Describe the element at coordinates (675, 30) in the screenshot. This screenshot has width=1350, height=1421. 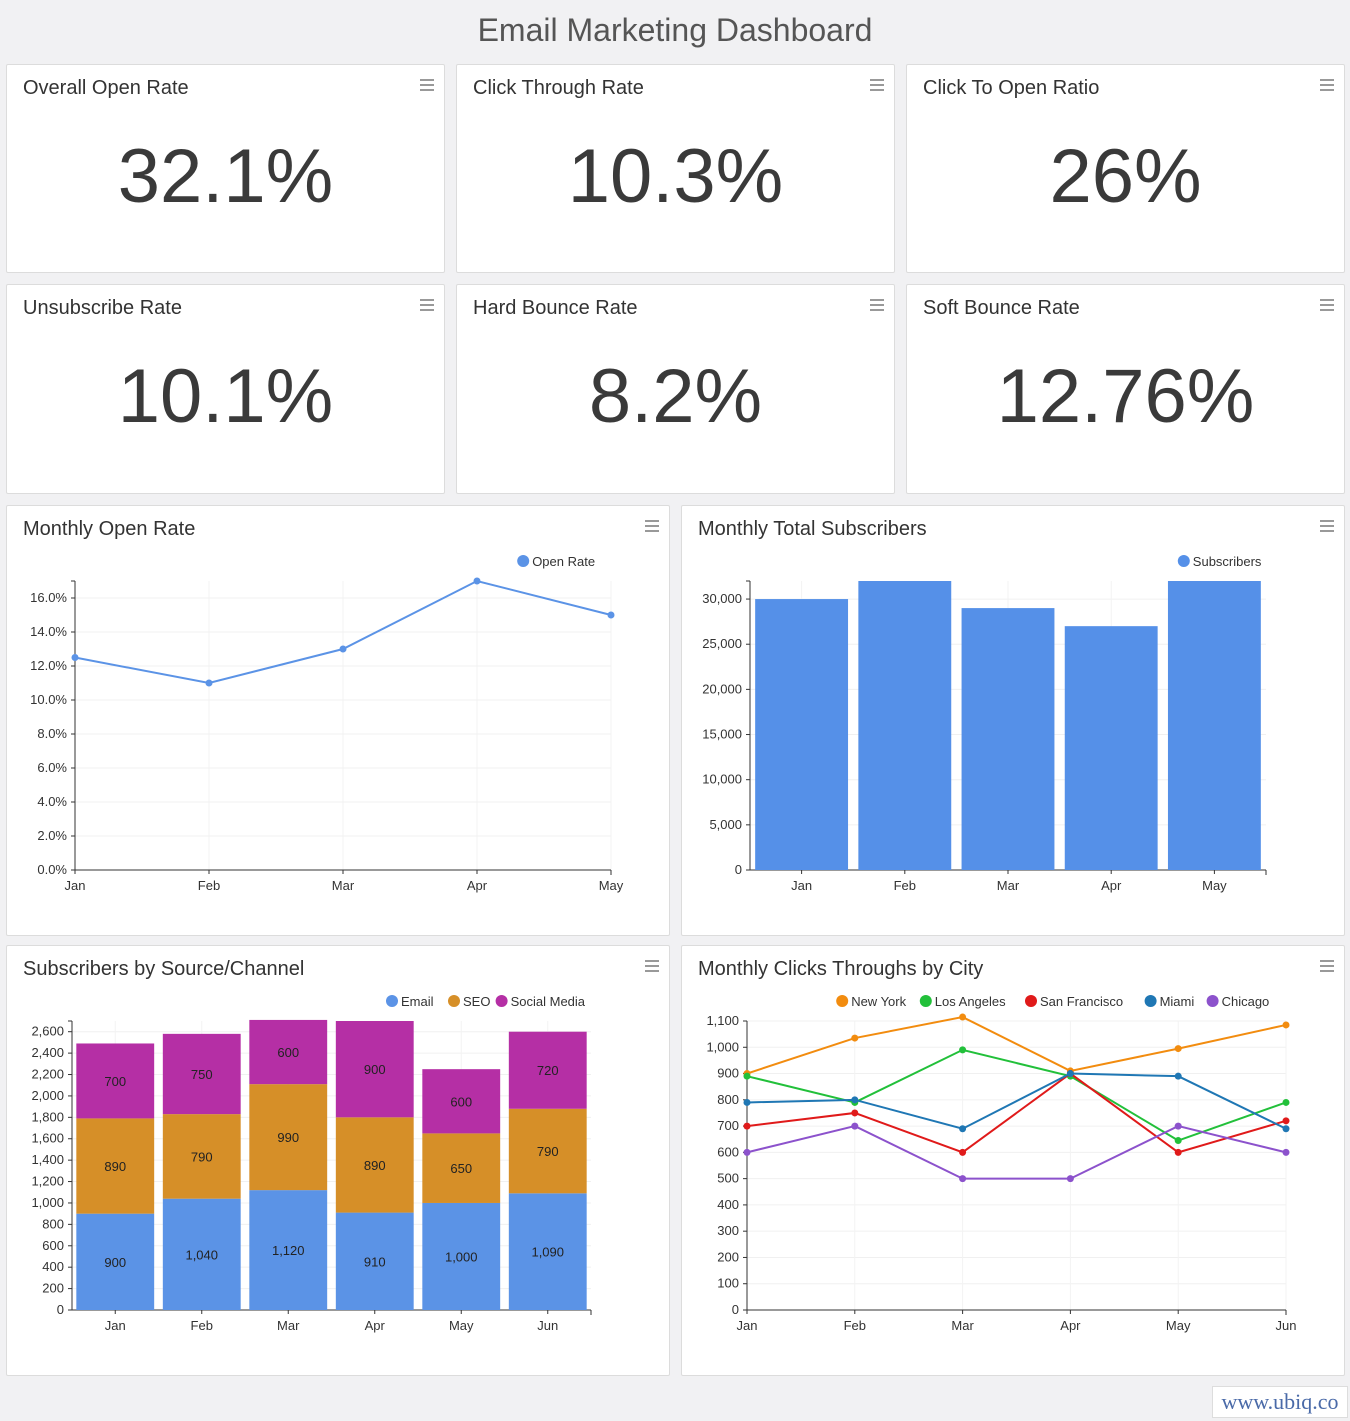
I see `page-title: Email Marketing Dashboard` at that location.